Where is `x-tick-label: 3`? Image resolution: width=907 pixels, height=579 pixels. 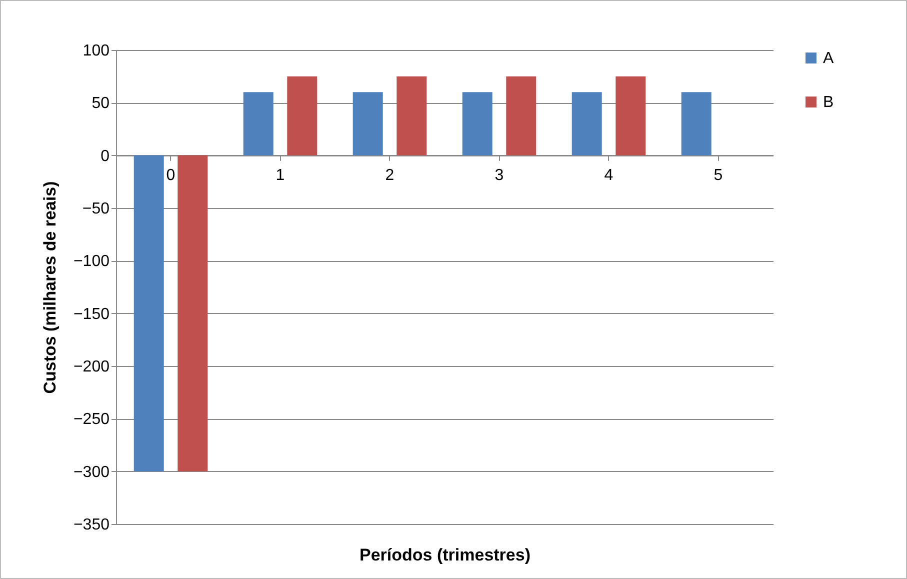 x-tick-label: 3 is located at coordinates (499, 175).